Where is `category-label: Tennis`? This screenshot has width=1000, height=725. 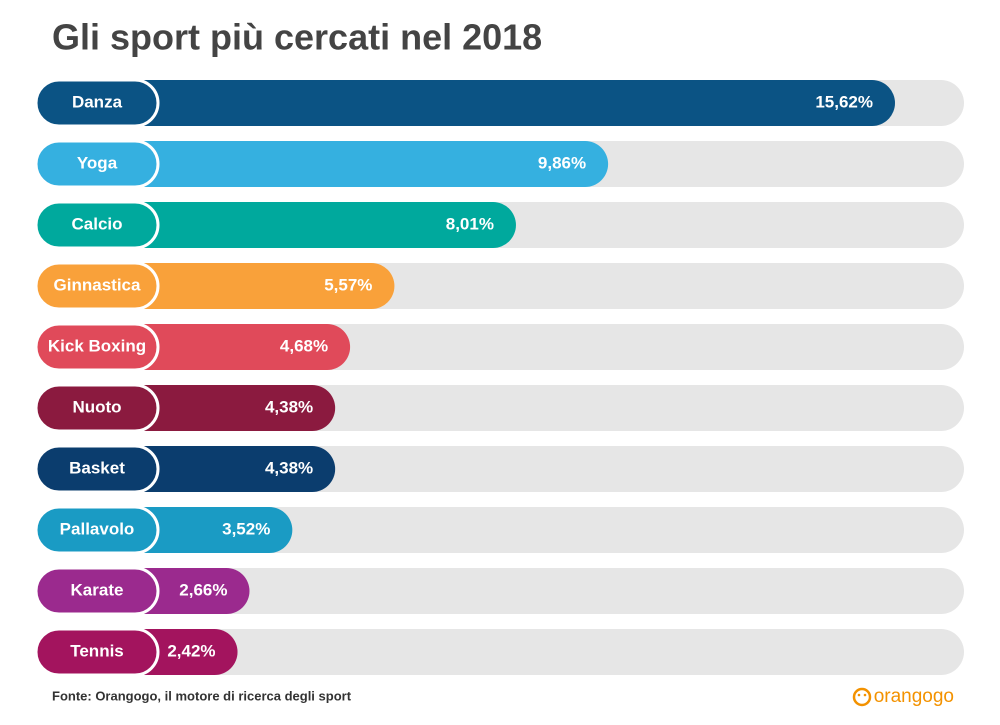 category-label: Tennis is located at coordinates (97, 650).